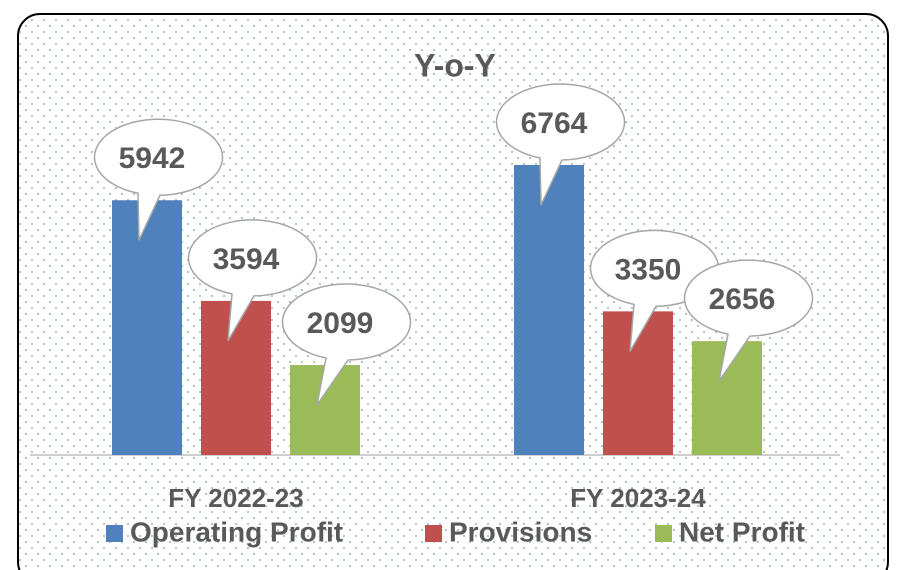 The image size is (901, 570). Describe the element at coordinates (742, 299) in the screenshot. I see `data-label: 2656` at that location.